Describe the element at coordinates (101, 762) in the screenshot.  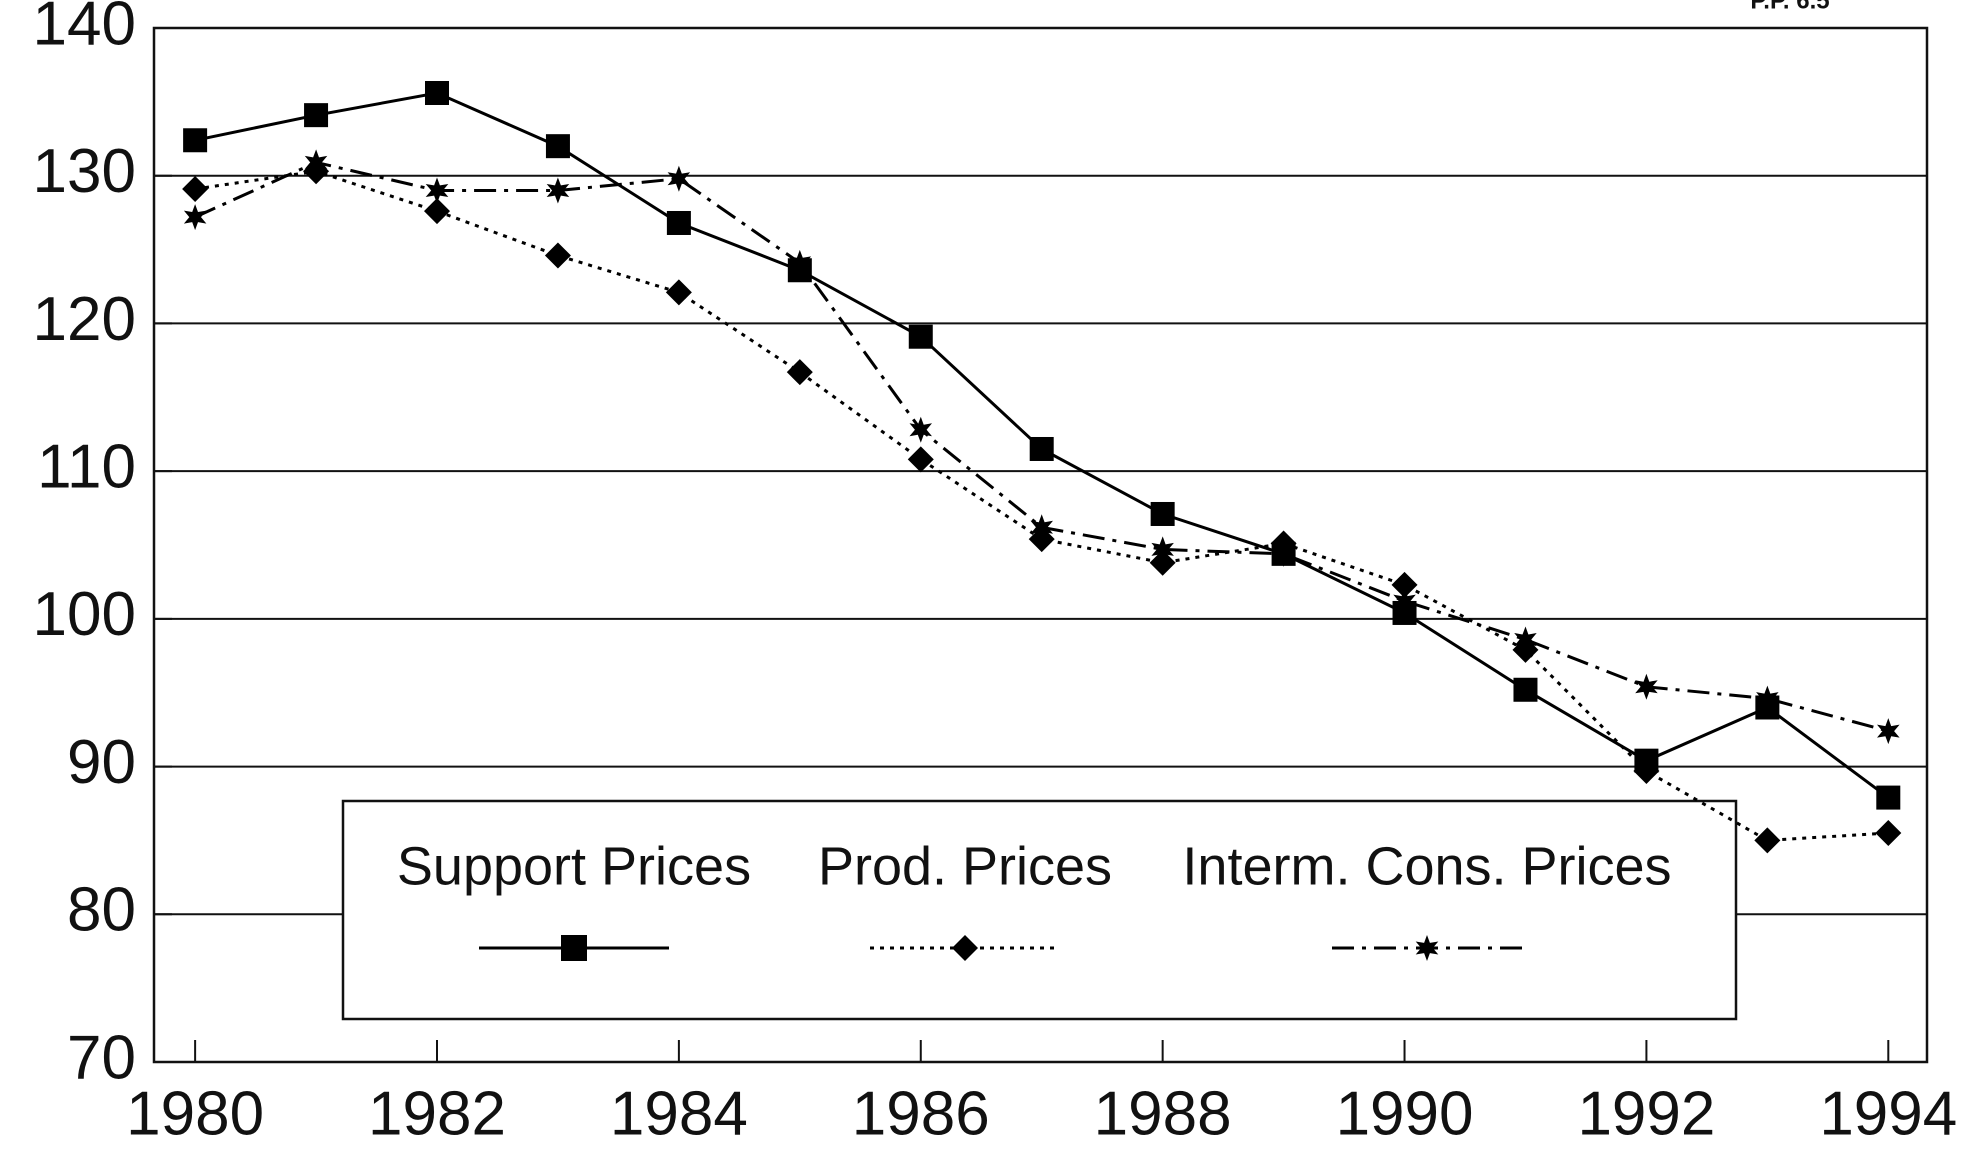
I see `y-tick-label: 90` at that location.